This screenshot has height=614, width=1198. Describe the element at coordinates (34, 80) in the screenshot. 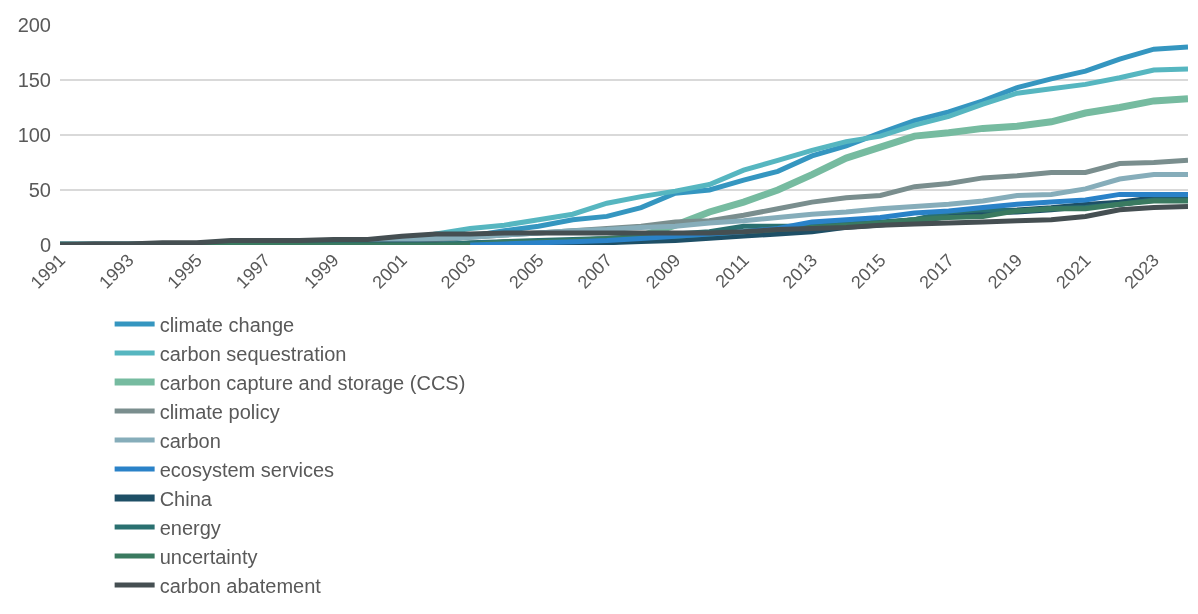

I see `y-tick-label: 150` at that location.